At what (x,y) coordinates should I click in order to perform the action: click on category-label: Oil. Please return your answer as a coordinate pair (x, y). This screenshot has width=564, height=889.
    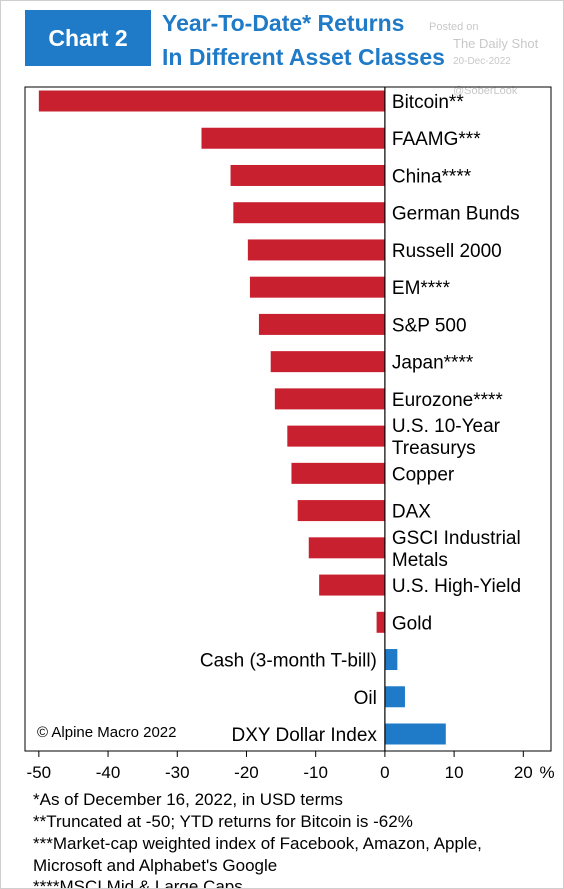
    Looking at the image, I should click on (365, 698).